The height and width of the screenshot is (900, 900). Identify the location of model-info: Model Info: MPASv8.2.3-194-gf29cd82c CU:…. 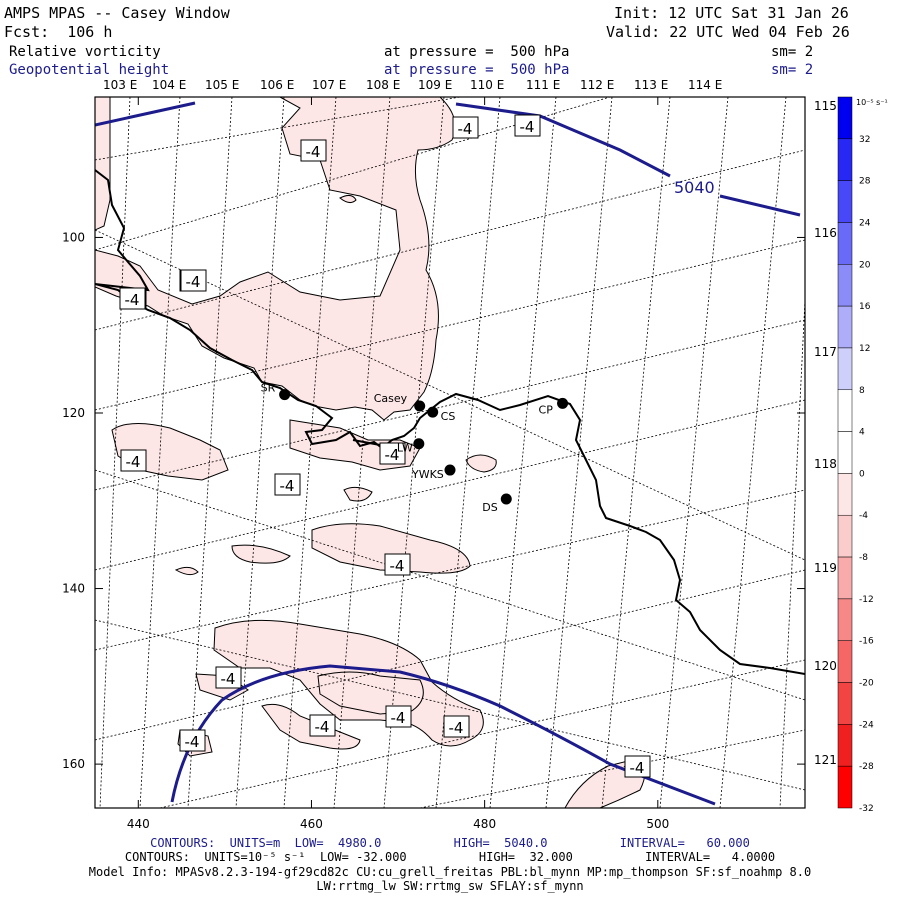
(450, 872).